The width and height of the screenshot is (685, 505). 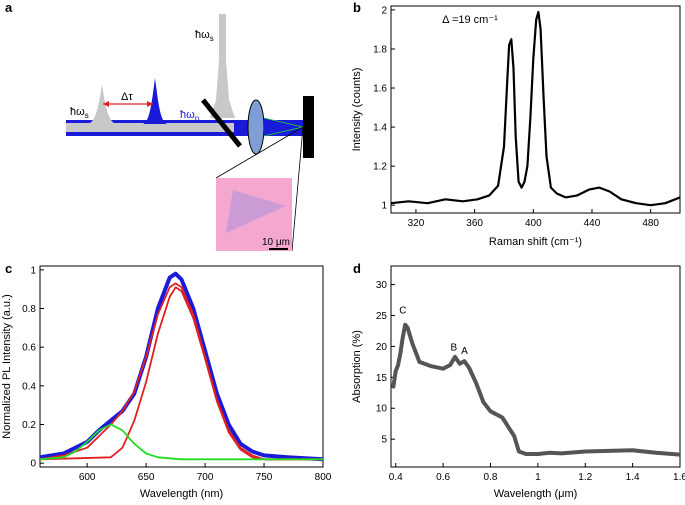 What do you see at coordinates (190, 116) in the screenshot?
I see `hw-p-label: ħωp` at bounding box center [190, 116].